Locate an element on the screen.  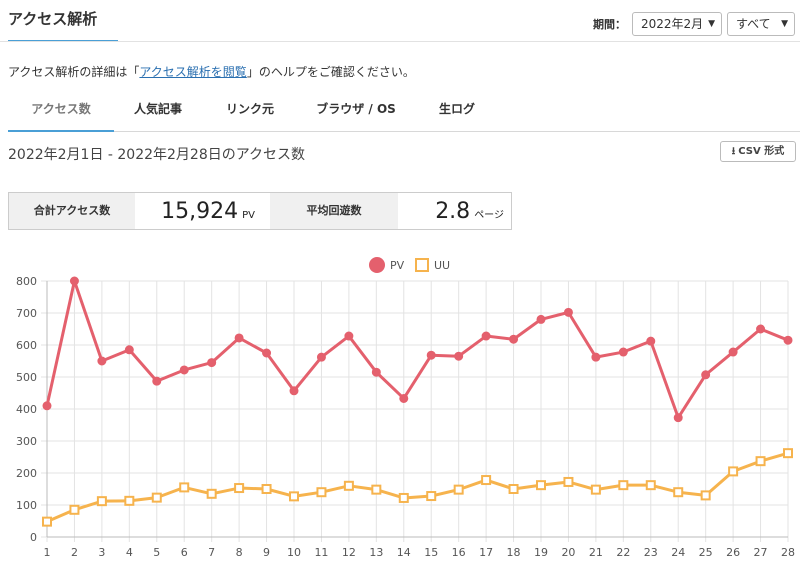
total-access-number: 15,924 is located at coordinates (200, 211).